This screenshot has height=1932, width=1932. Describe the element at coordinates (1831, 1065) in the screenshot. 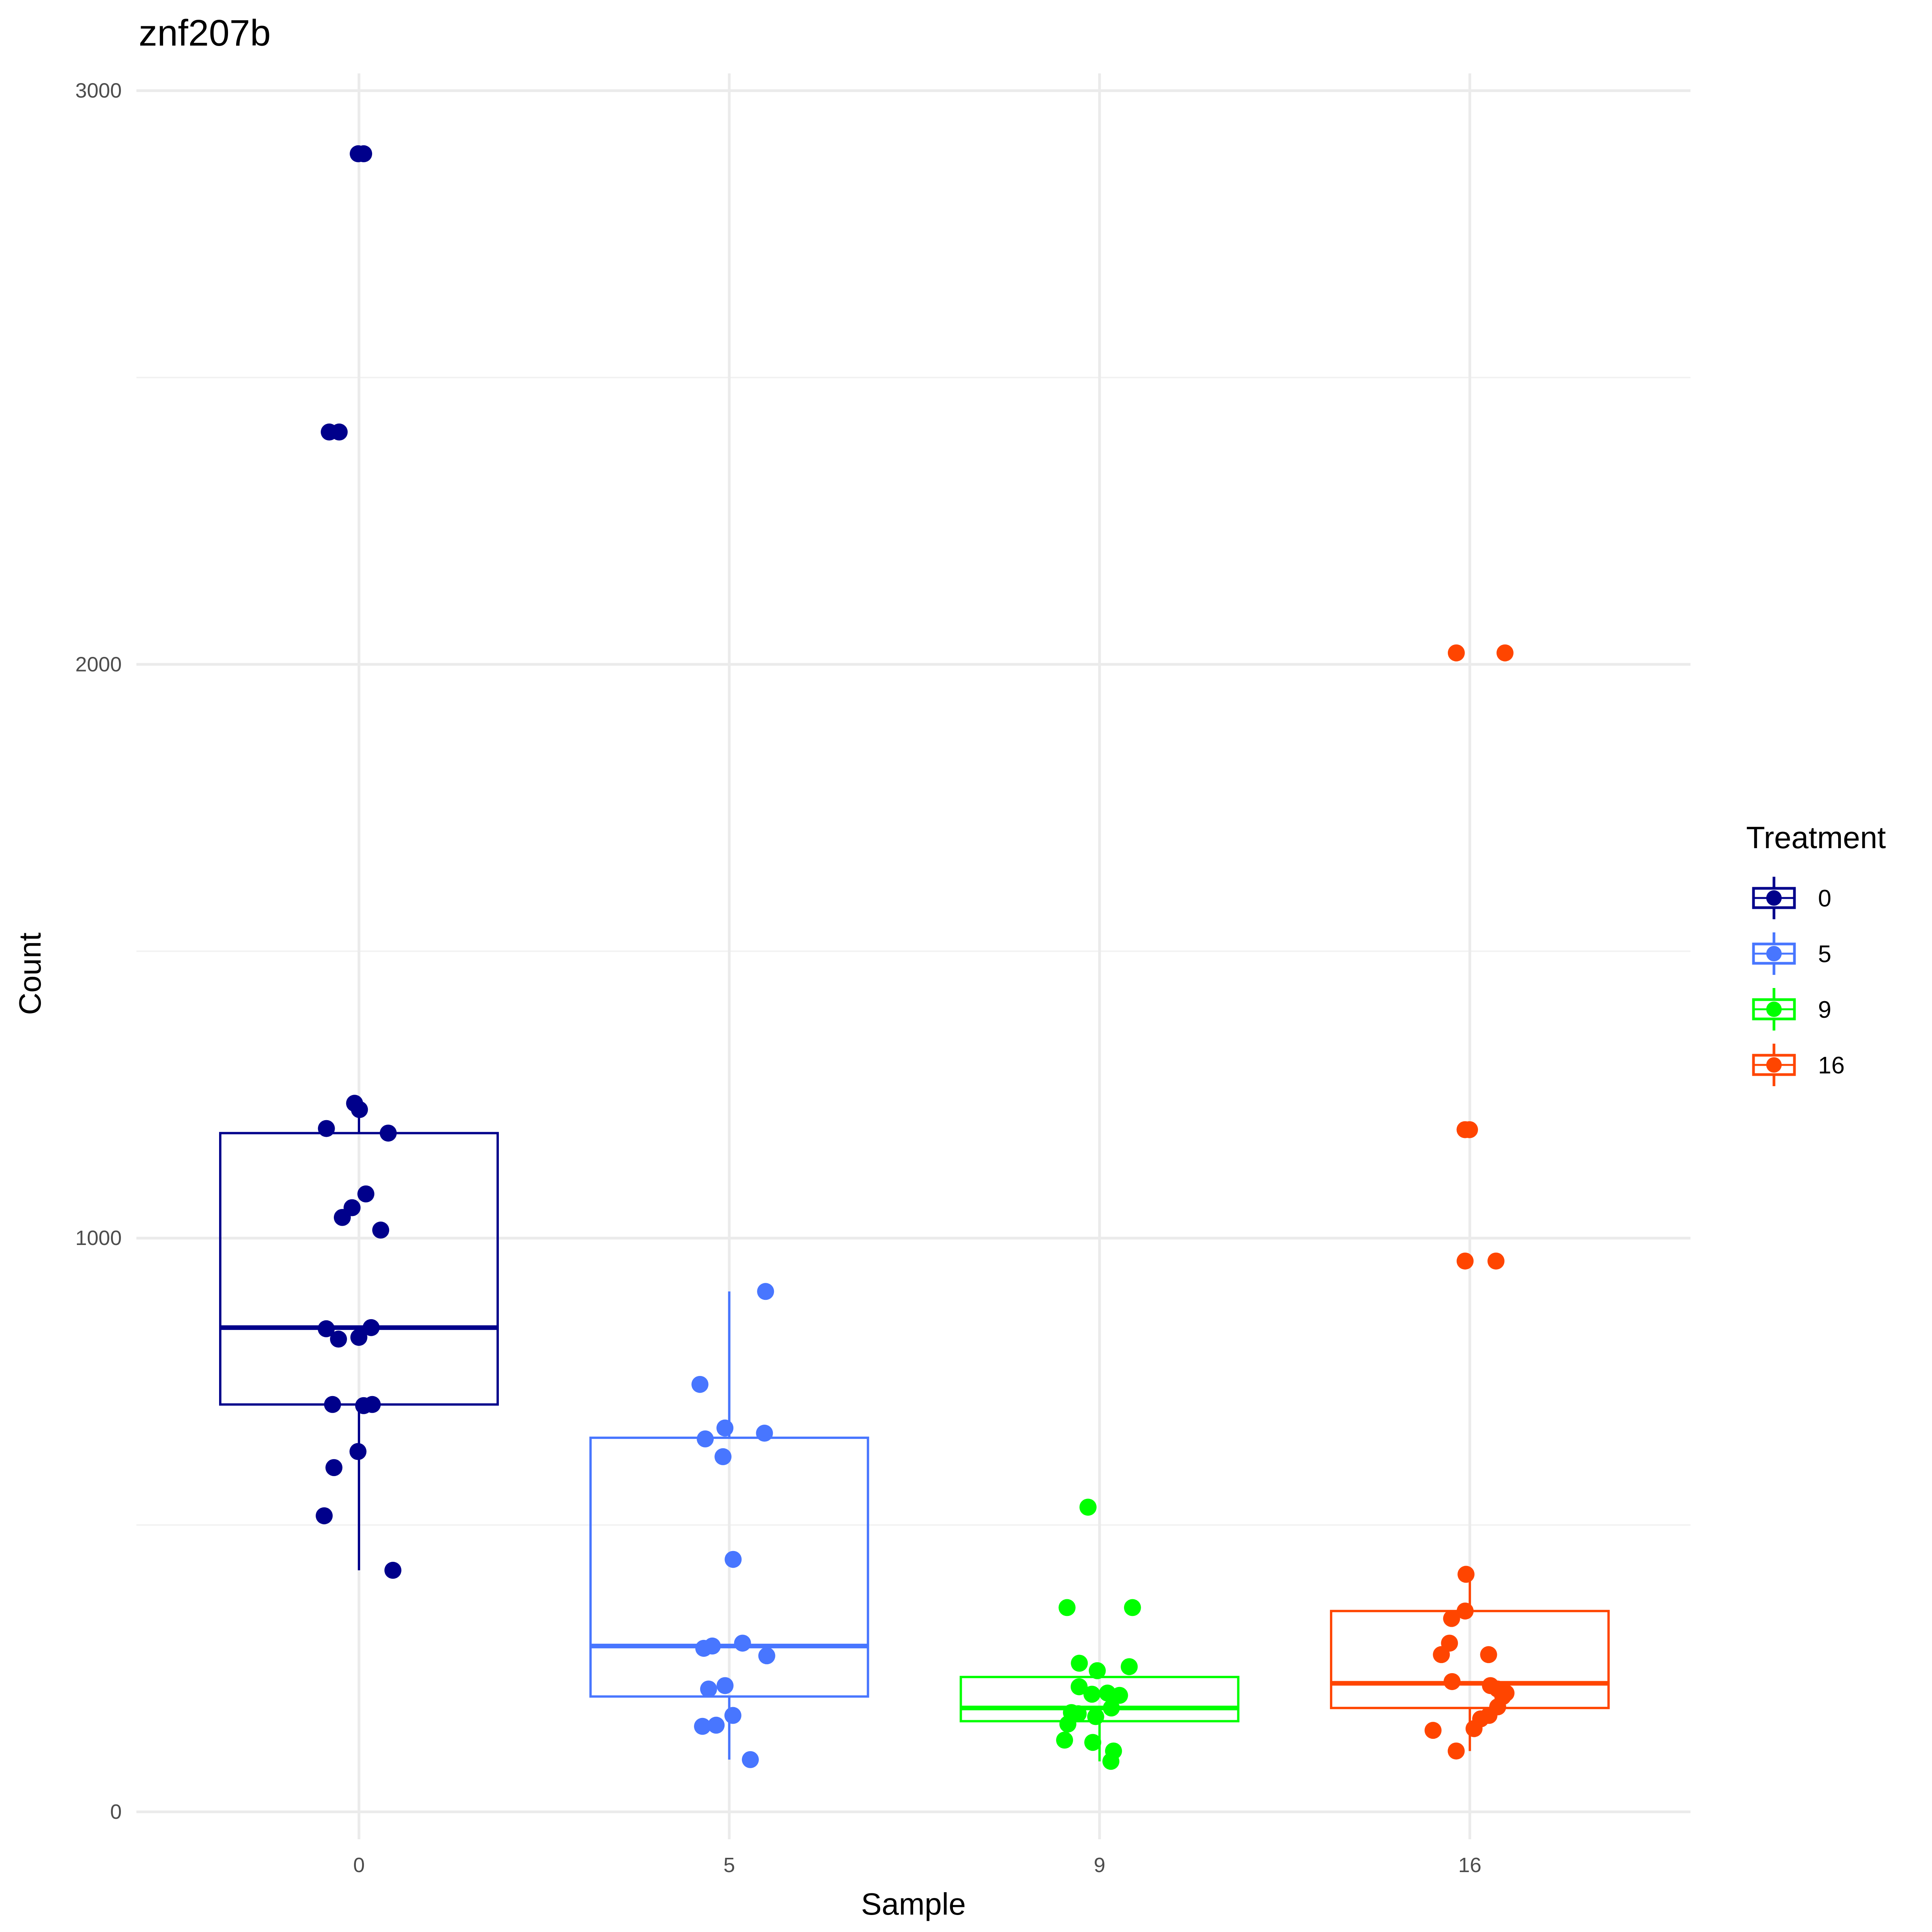

I see `legend-label: 16` at that location.